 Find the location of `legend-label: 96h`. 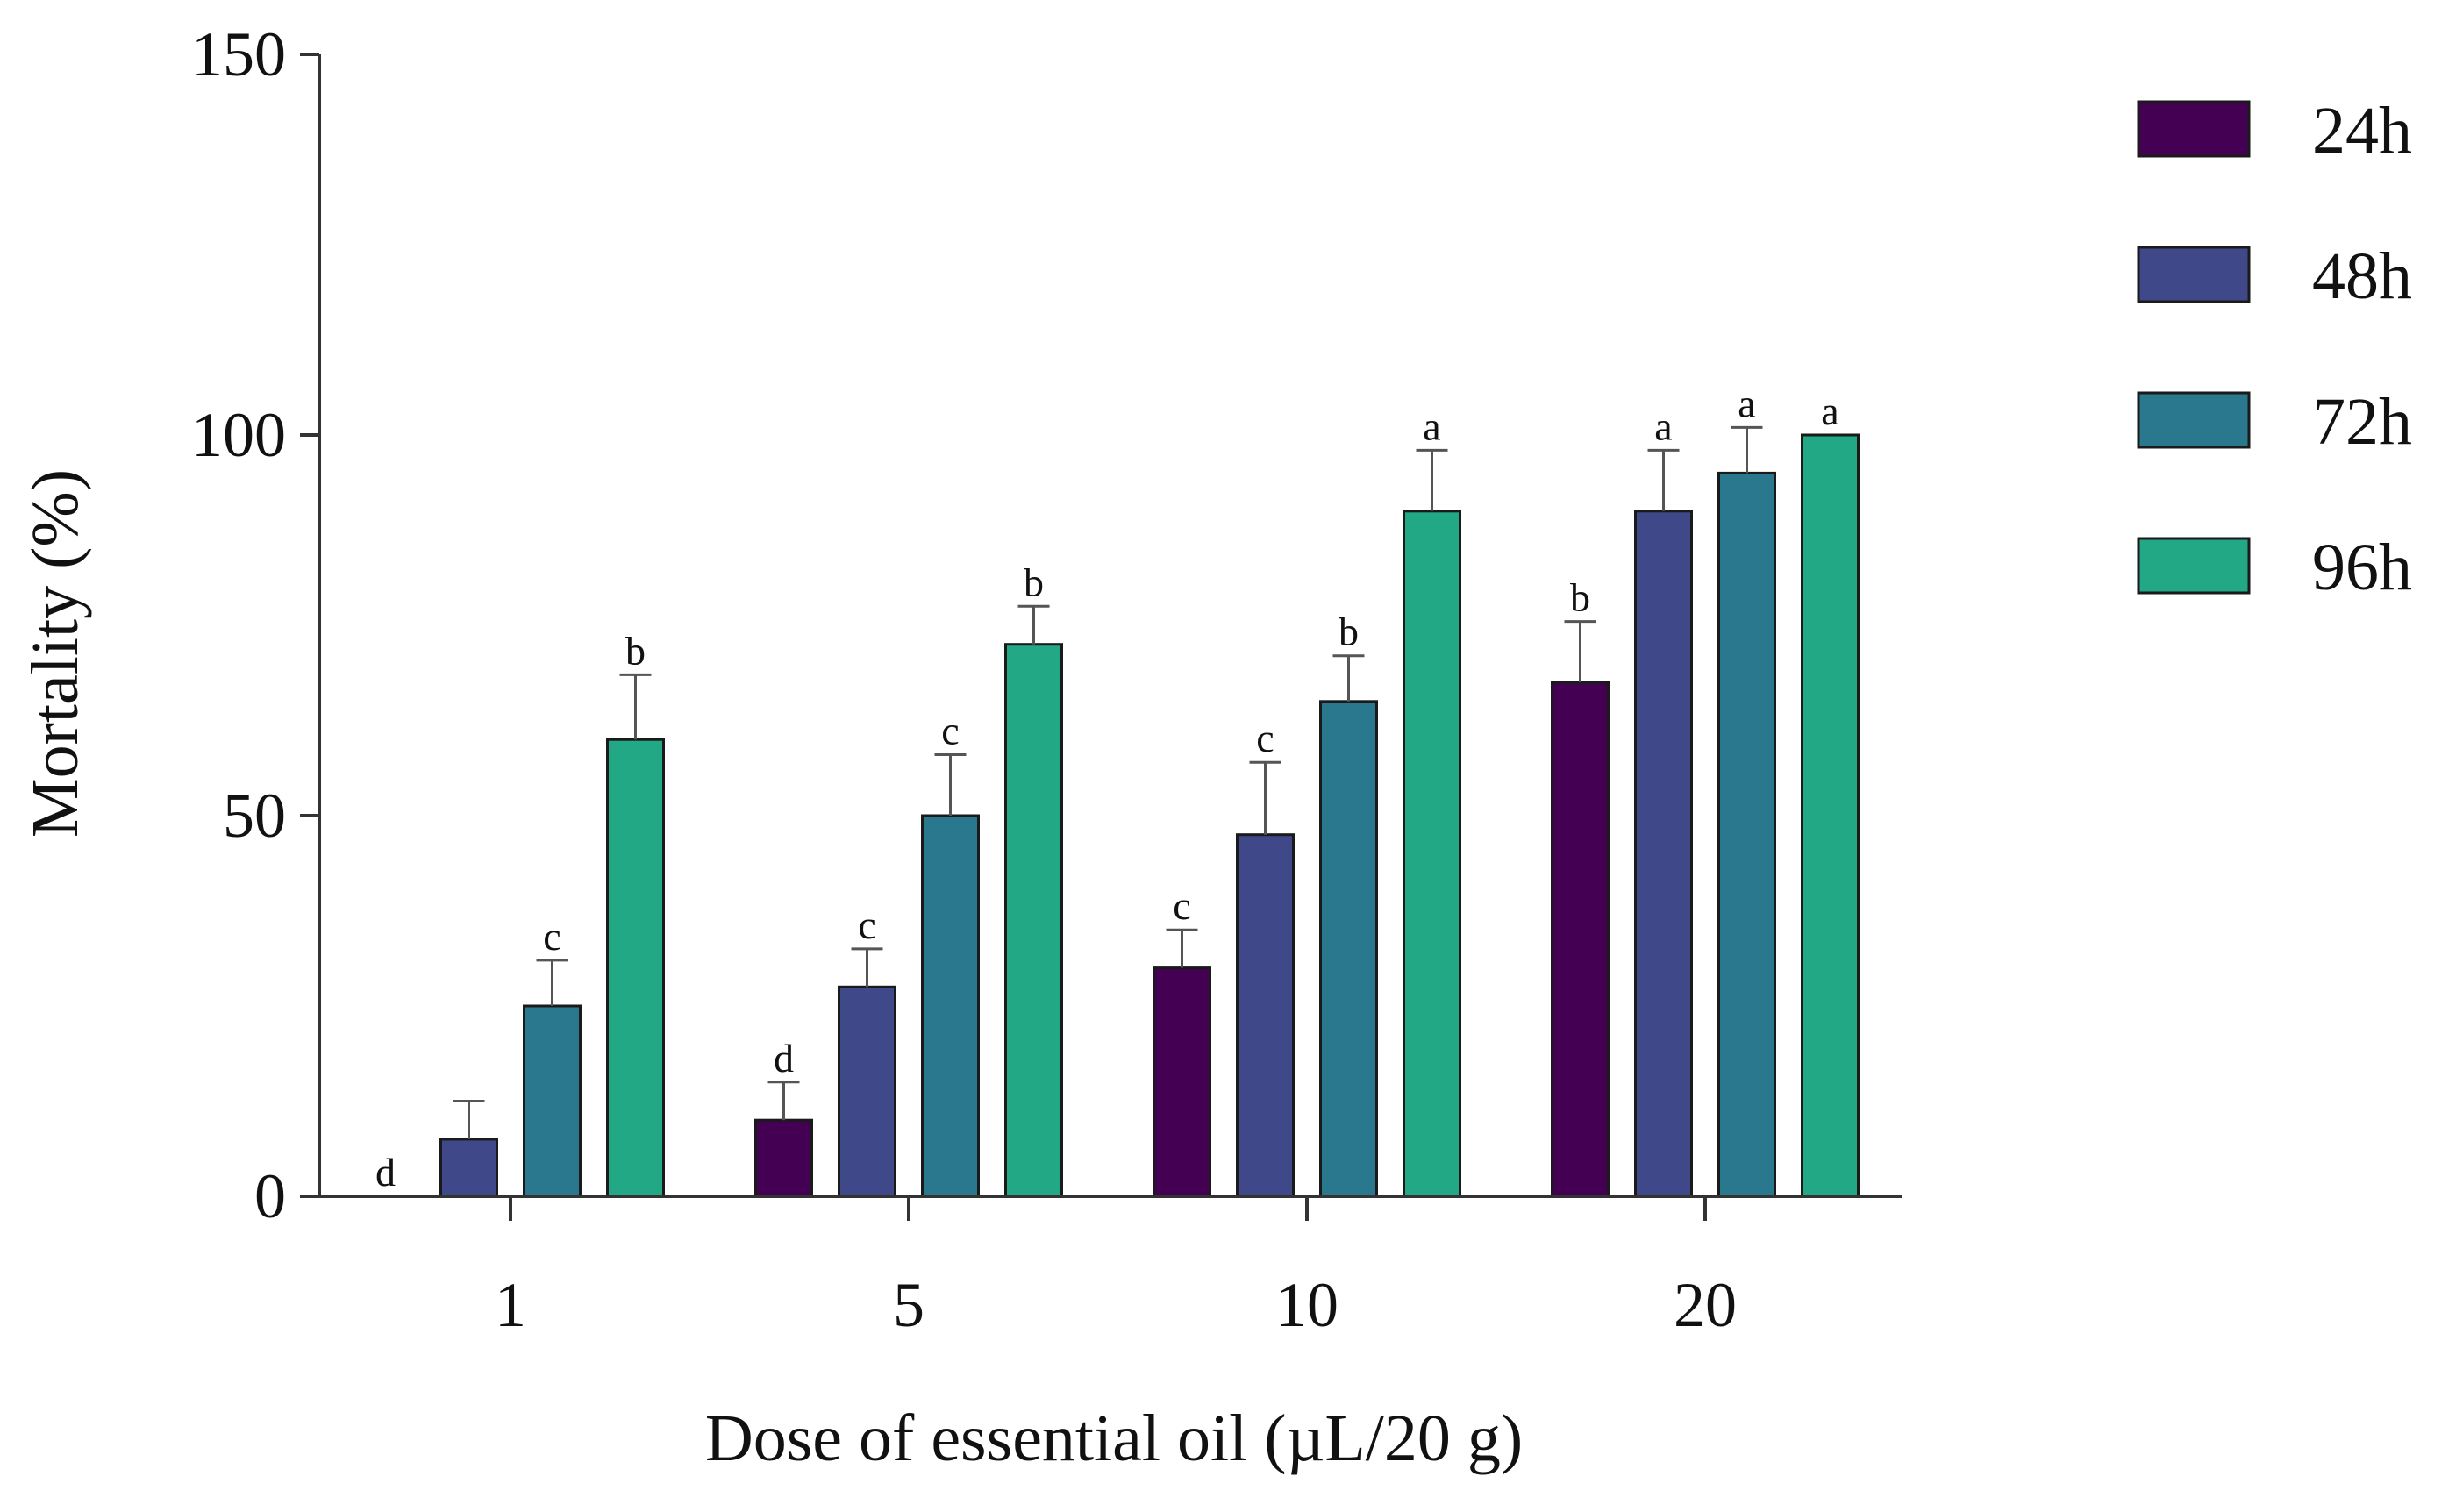

legend-label: 96h is located at coordinates (2362, 567).